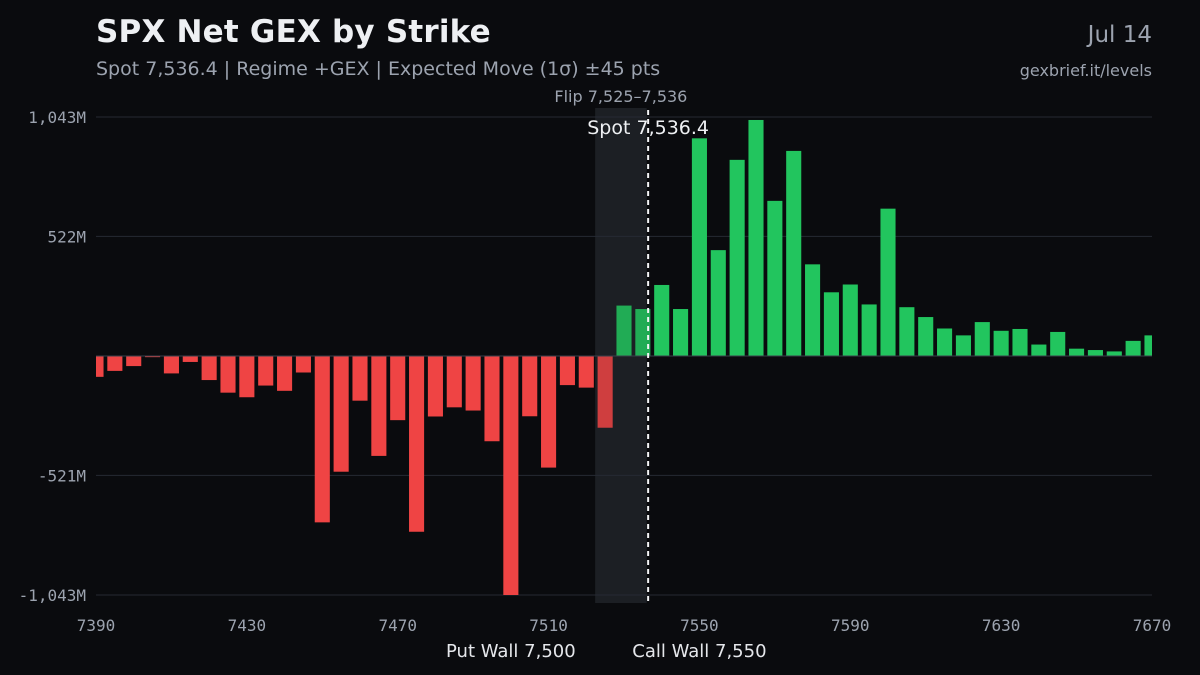  I want to click on wall-label: Put Wall 7,500, so click(511, 651).